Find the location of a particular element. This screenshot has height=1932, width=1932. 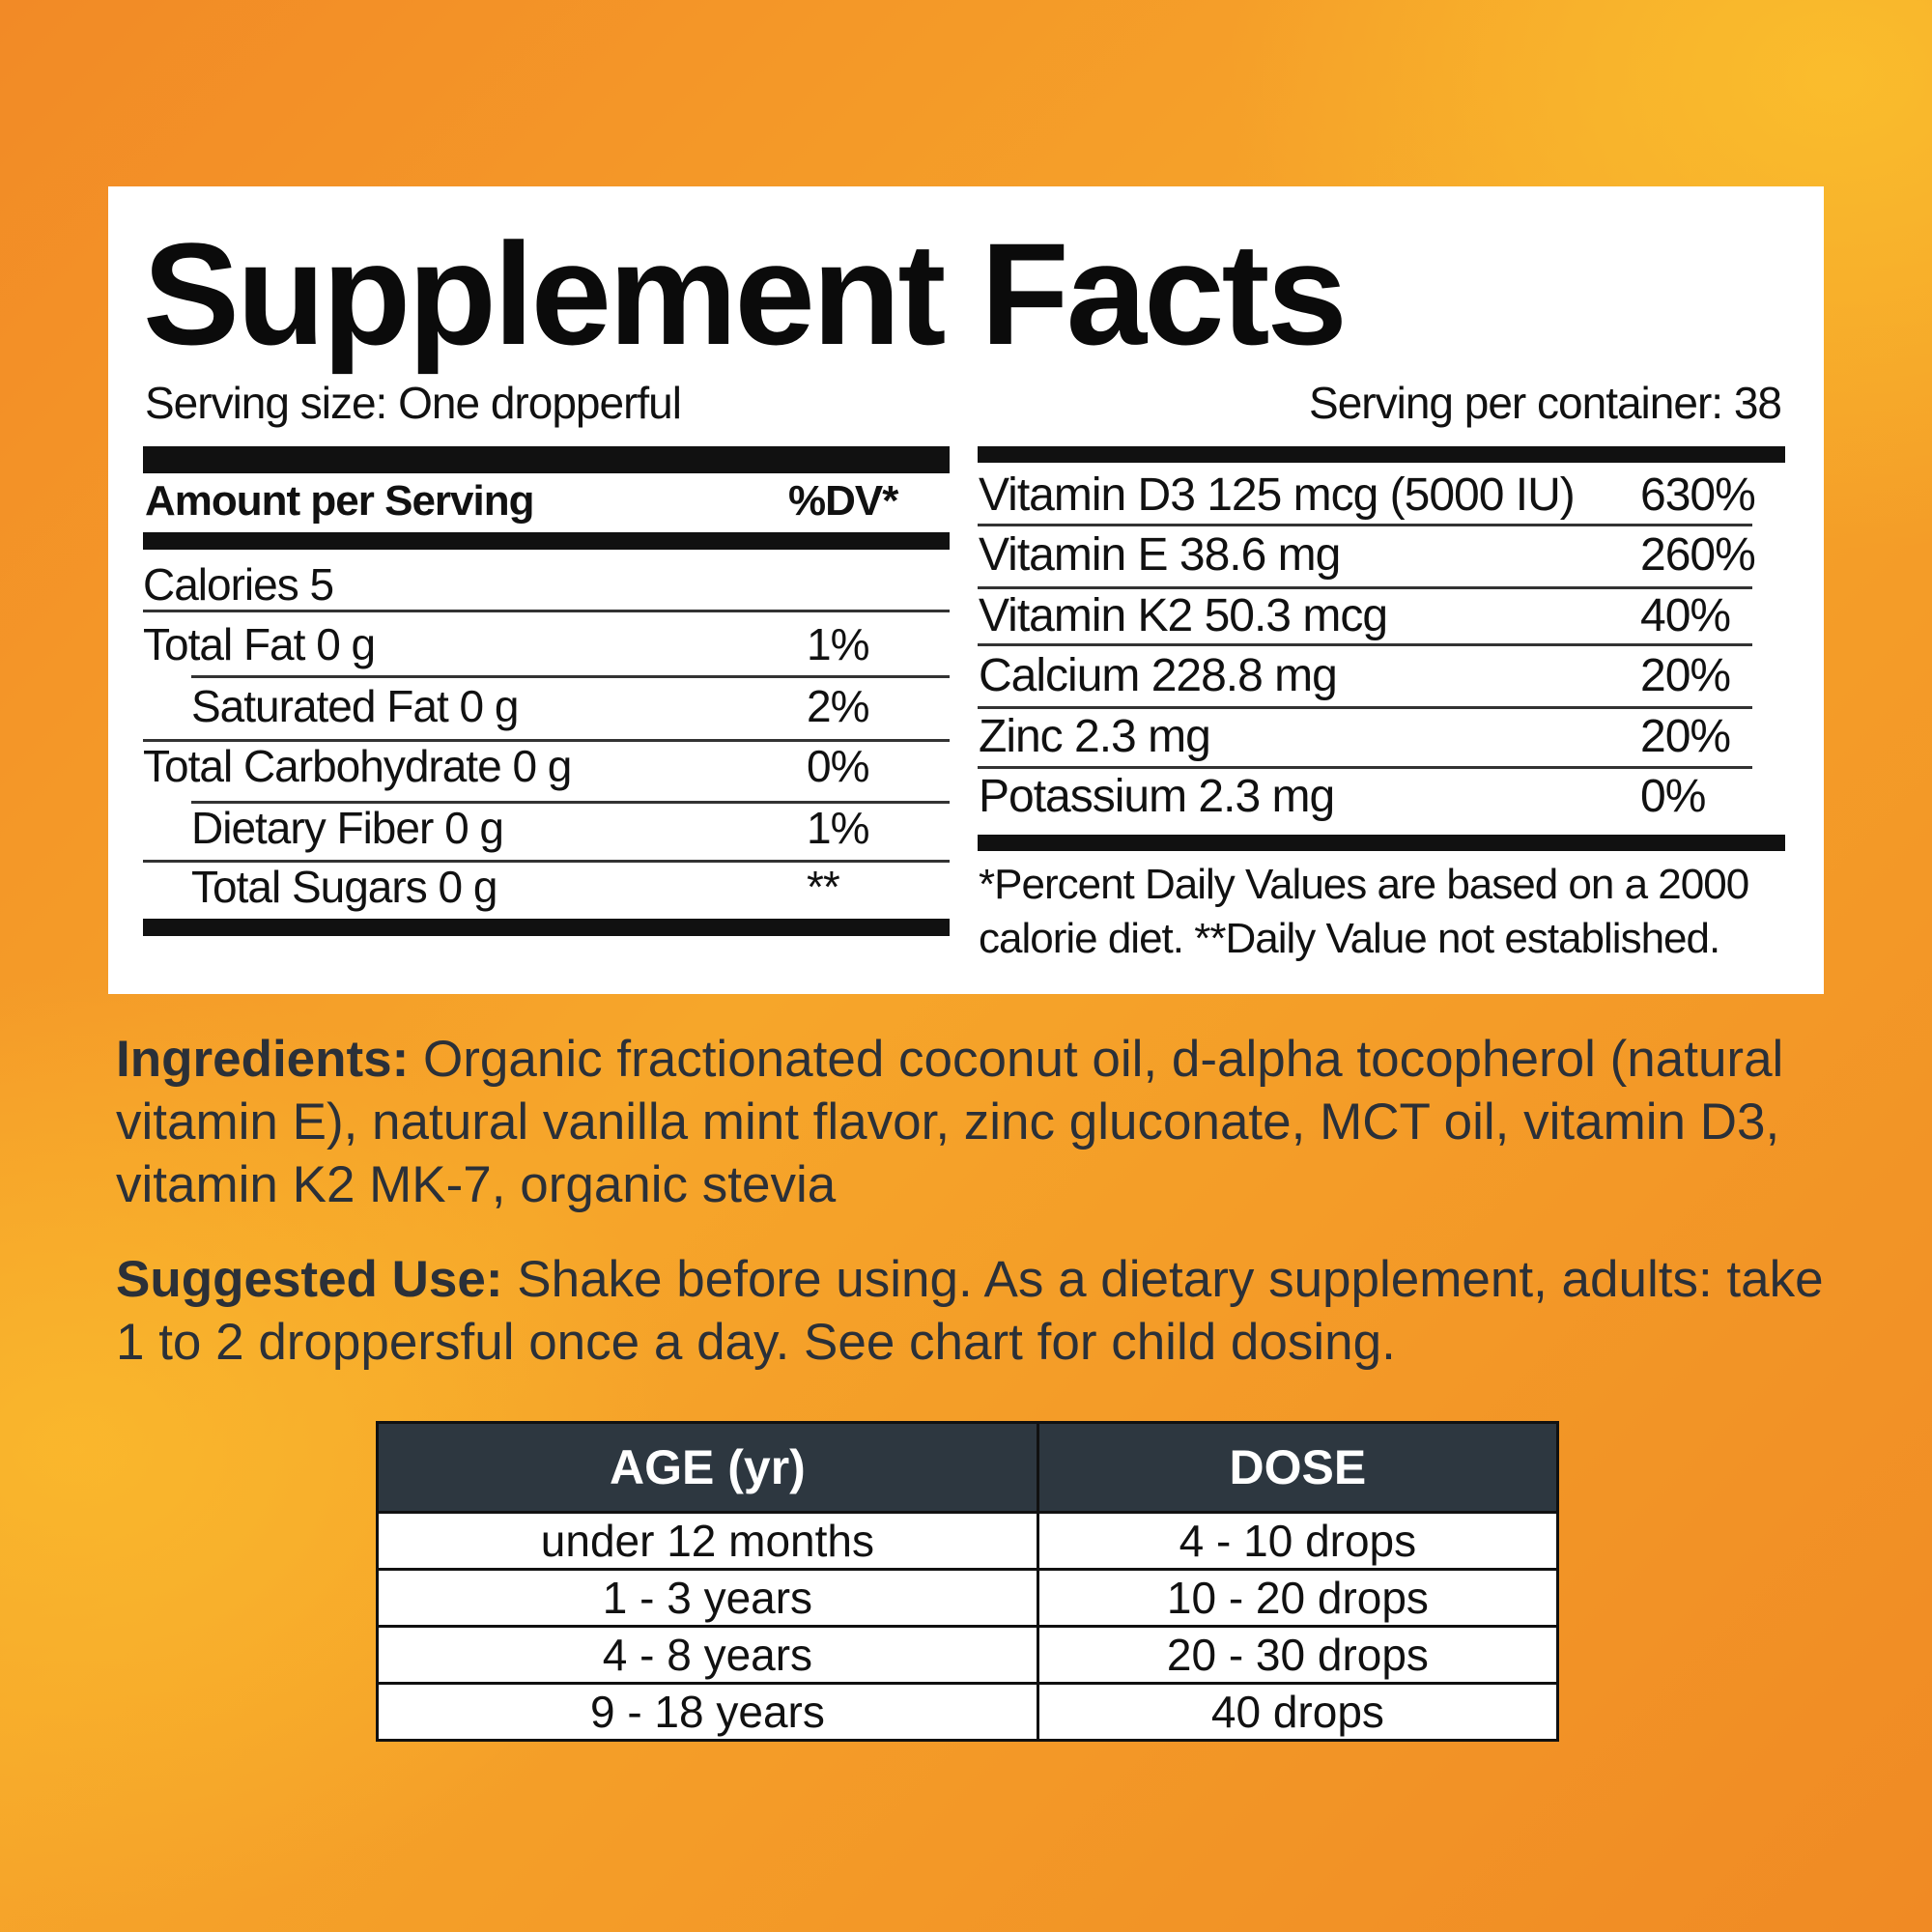

nutrient-label: Dietary Fiber 0 g is located at coordinates (347, 828).